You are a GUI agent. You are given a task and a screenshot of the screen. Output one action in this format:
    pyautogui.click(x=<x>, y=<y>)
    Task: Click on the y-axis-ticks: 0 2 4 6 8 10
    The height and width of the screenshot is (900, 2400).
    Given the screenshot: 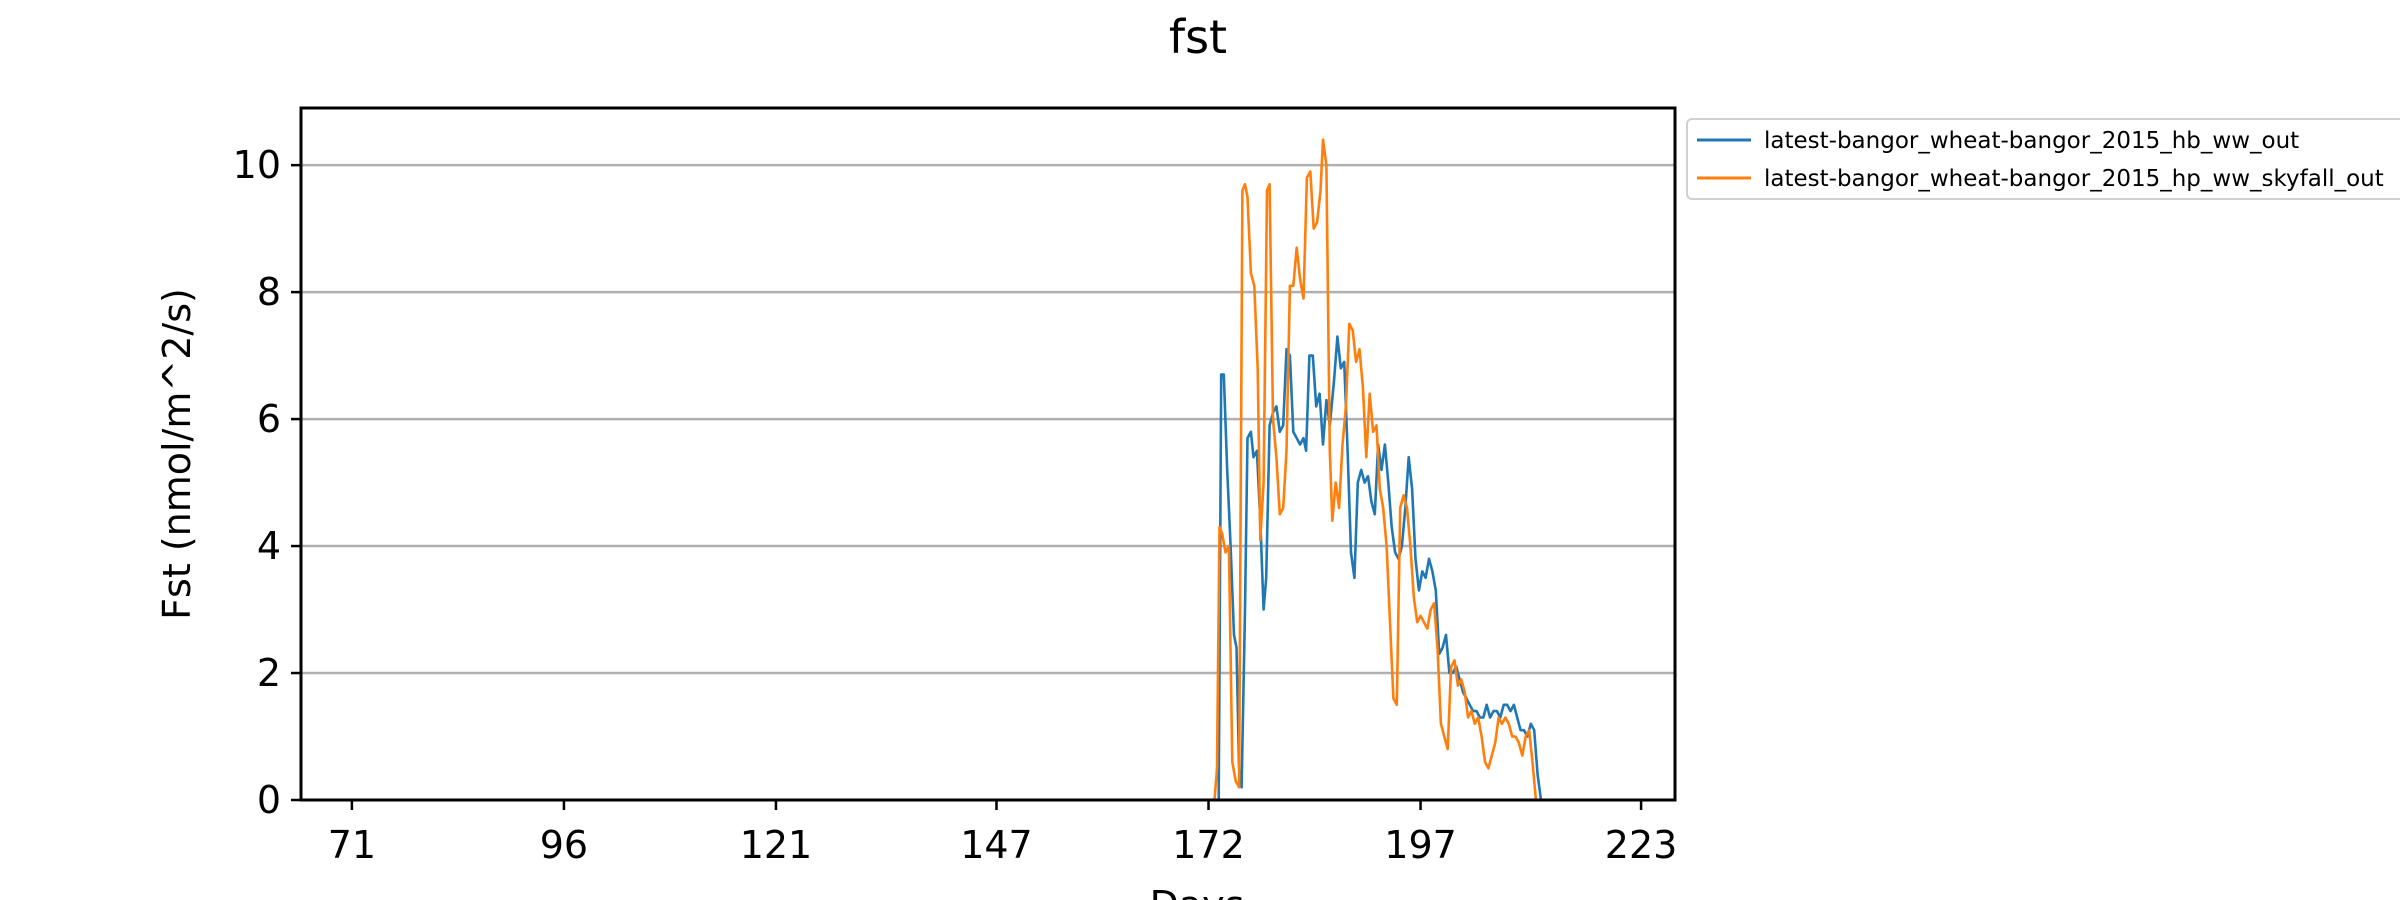 What is the action you would take?
    pyautogui.click(x=267, y=482)
    